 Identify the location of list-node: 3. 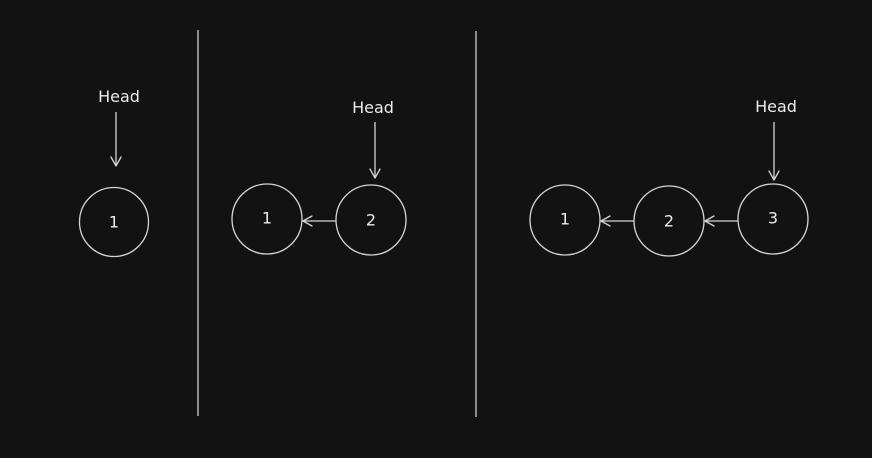
(773, 219).